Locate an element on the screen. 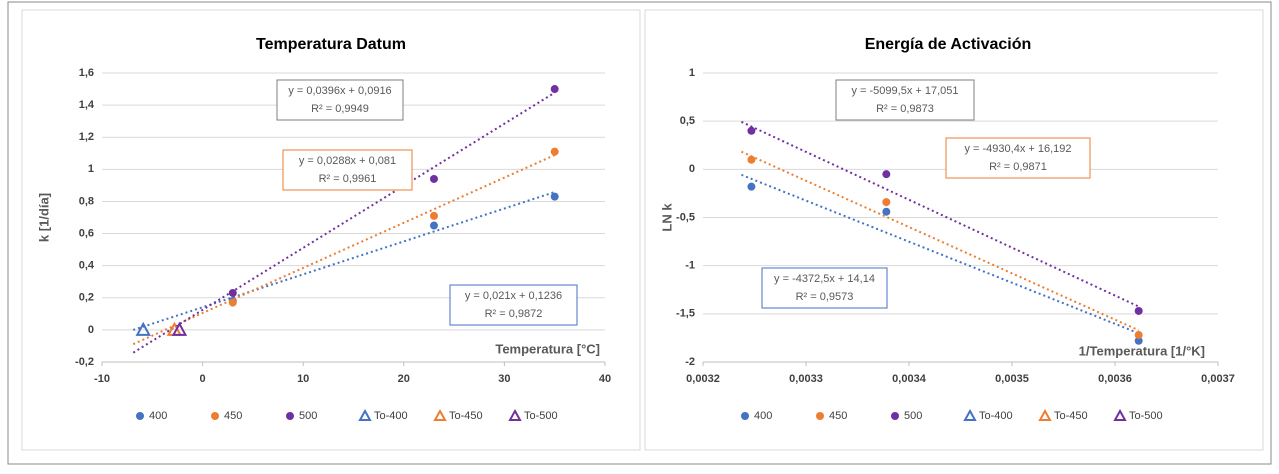 This screenshot has width=1279, height=474. x-tick-label: -10 is located at coordinates (102, 379).